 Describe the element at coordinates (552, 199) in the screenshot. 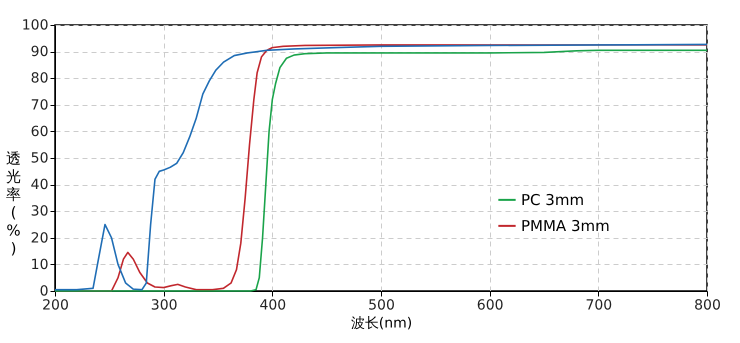

I see `legend-label: PC 3mm` at that location.